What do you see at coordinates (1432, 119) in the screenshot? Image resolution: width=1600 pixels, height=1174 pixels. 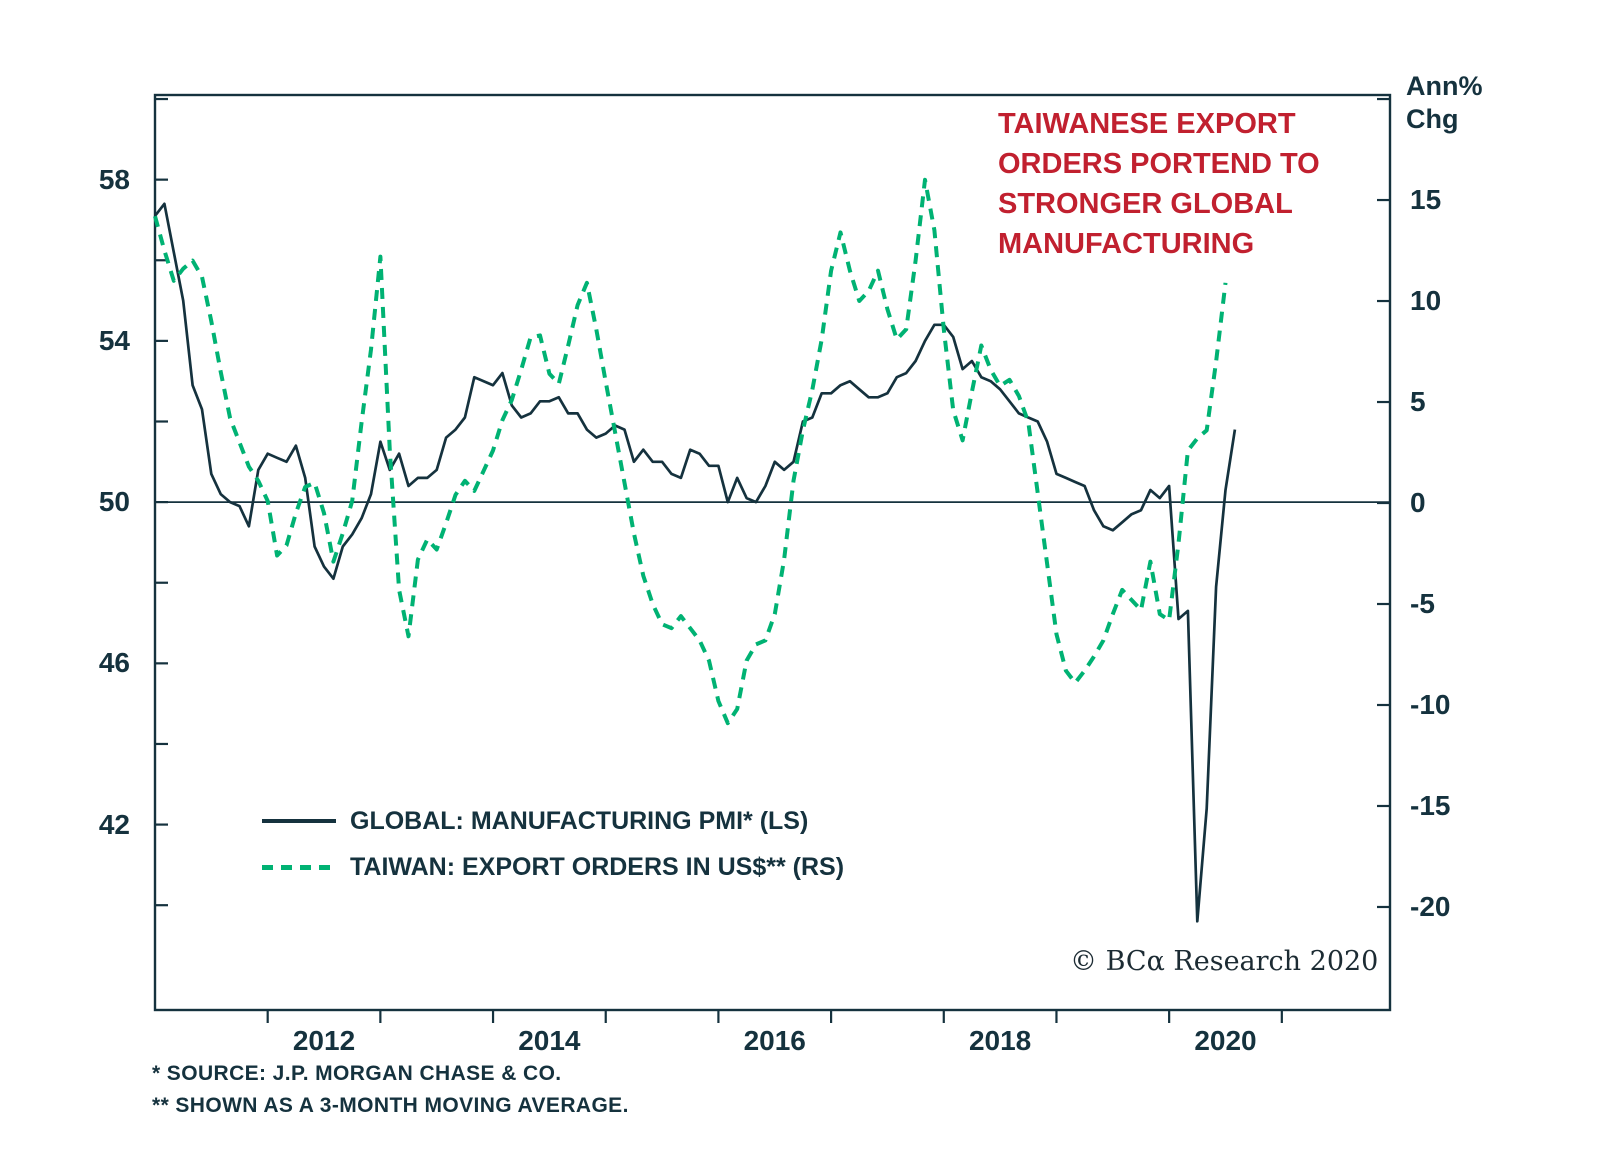 I see `right-axis-title-line2: Chg` at bounding box center [1432, 119].